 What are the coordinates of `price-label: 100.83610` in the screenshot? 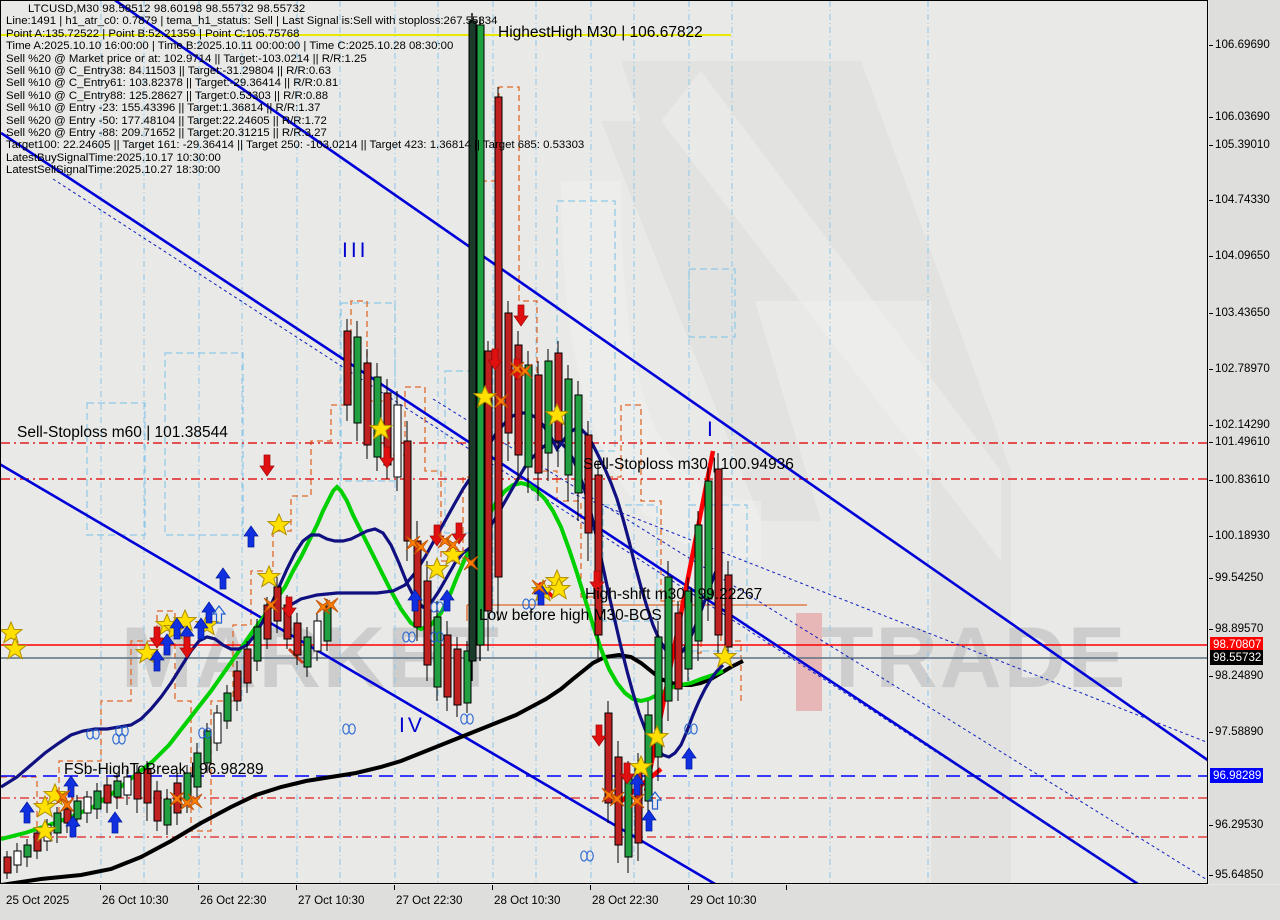 It's located at (1242, 479).